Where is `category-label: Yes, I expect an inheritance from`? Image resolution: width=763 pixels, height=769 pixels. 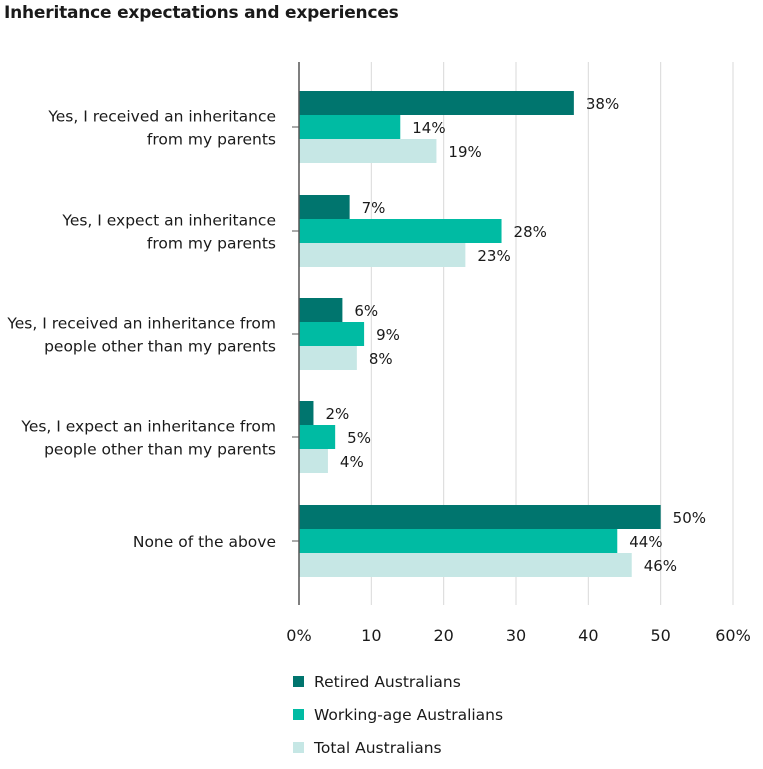
category-label: Yes, I expect an inheritance from is located at coordinates (148, 427).